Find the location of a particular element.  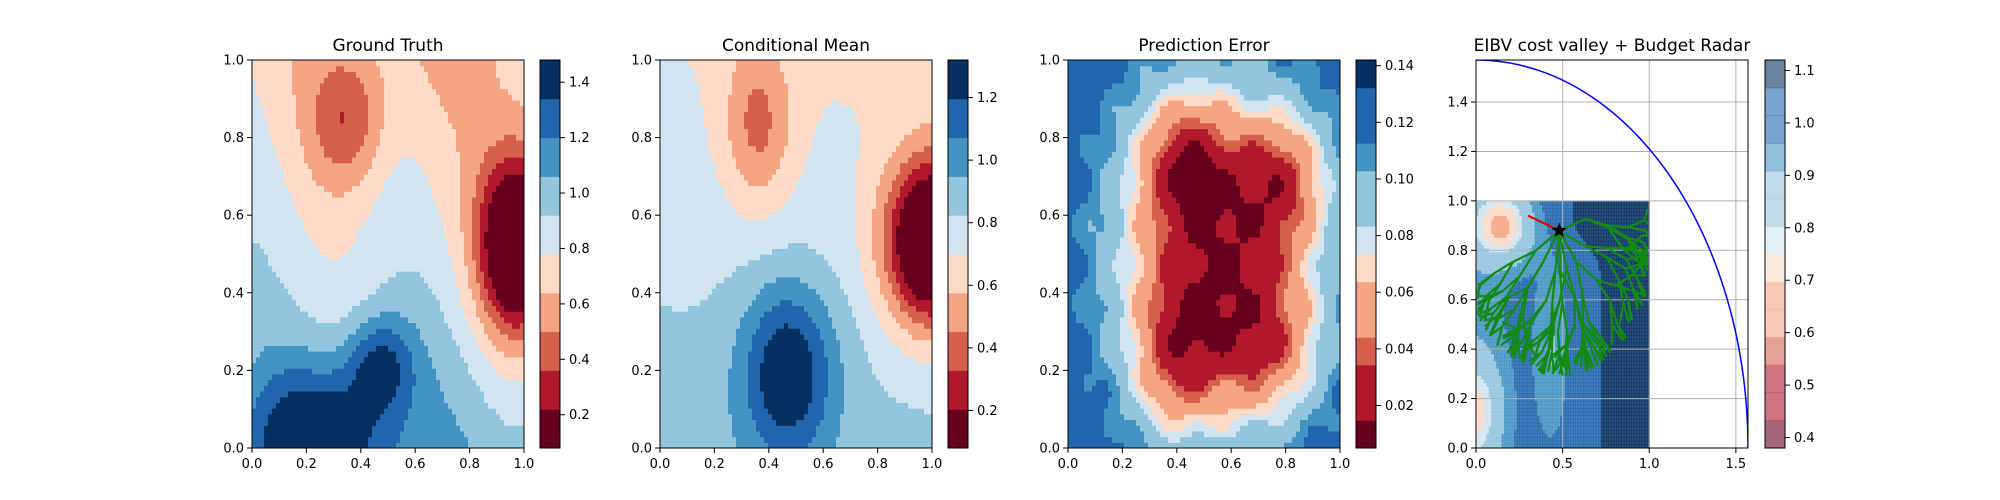

colorbar-tick-label: 0.5 is located at coordinates (1804, 386).